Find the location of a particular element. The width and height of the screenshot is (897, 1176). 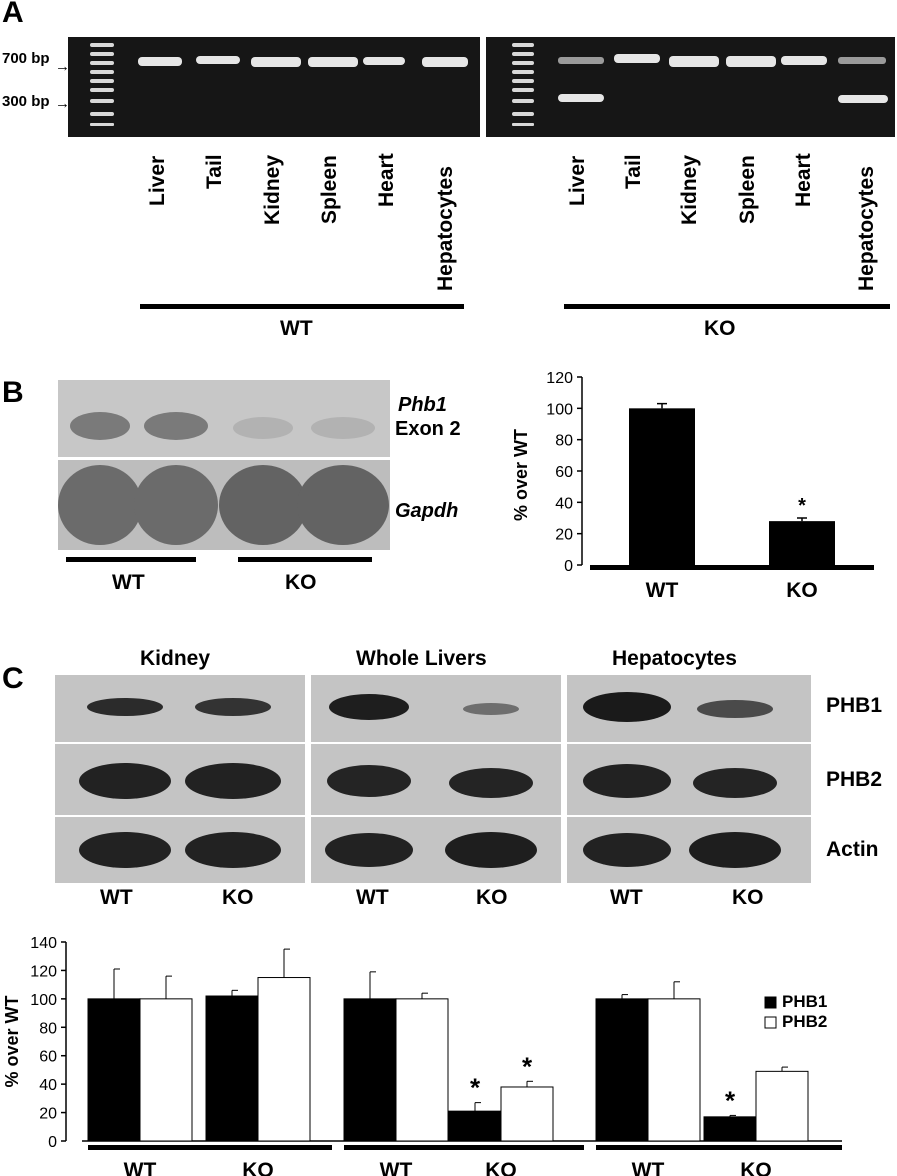

tissue-label-whole-livers: Whole Livers is located at coordinates (421, 658).